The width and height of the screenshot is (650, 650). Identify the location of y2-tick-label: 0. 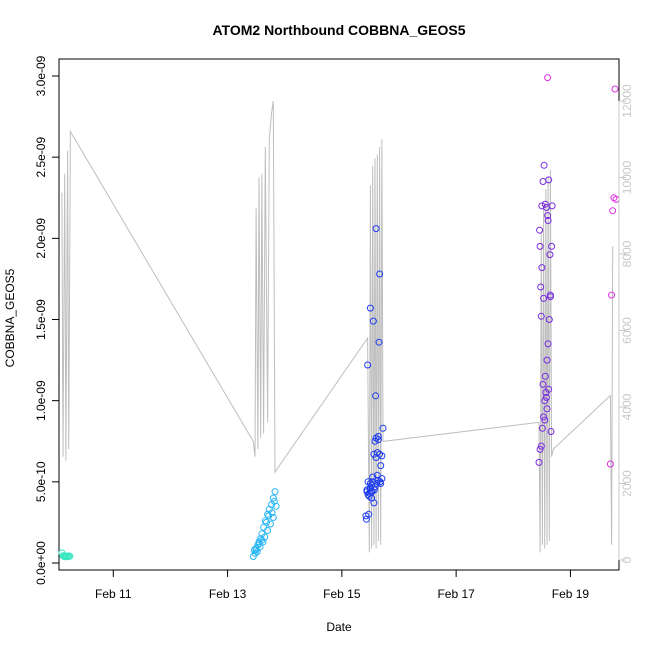
(627, 559).